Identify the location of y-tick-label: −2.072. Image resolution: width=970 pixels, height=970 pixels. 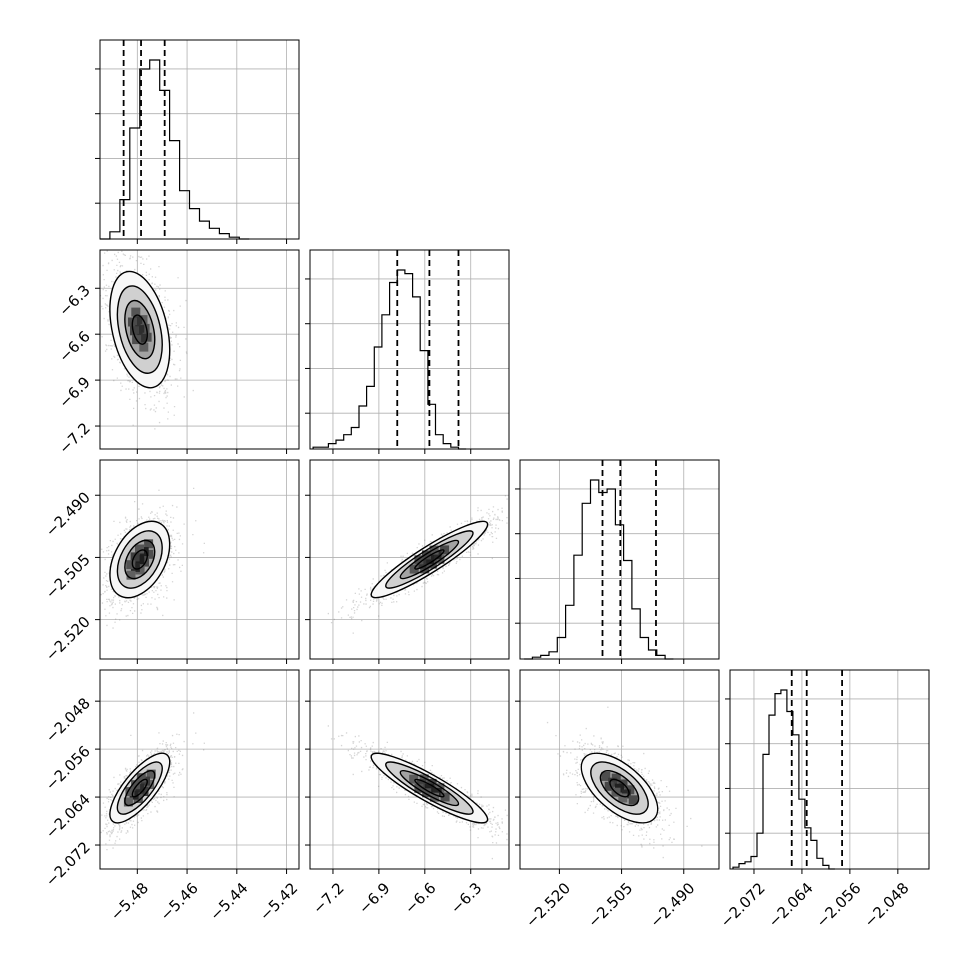
(68, 864).